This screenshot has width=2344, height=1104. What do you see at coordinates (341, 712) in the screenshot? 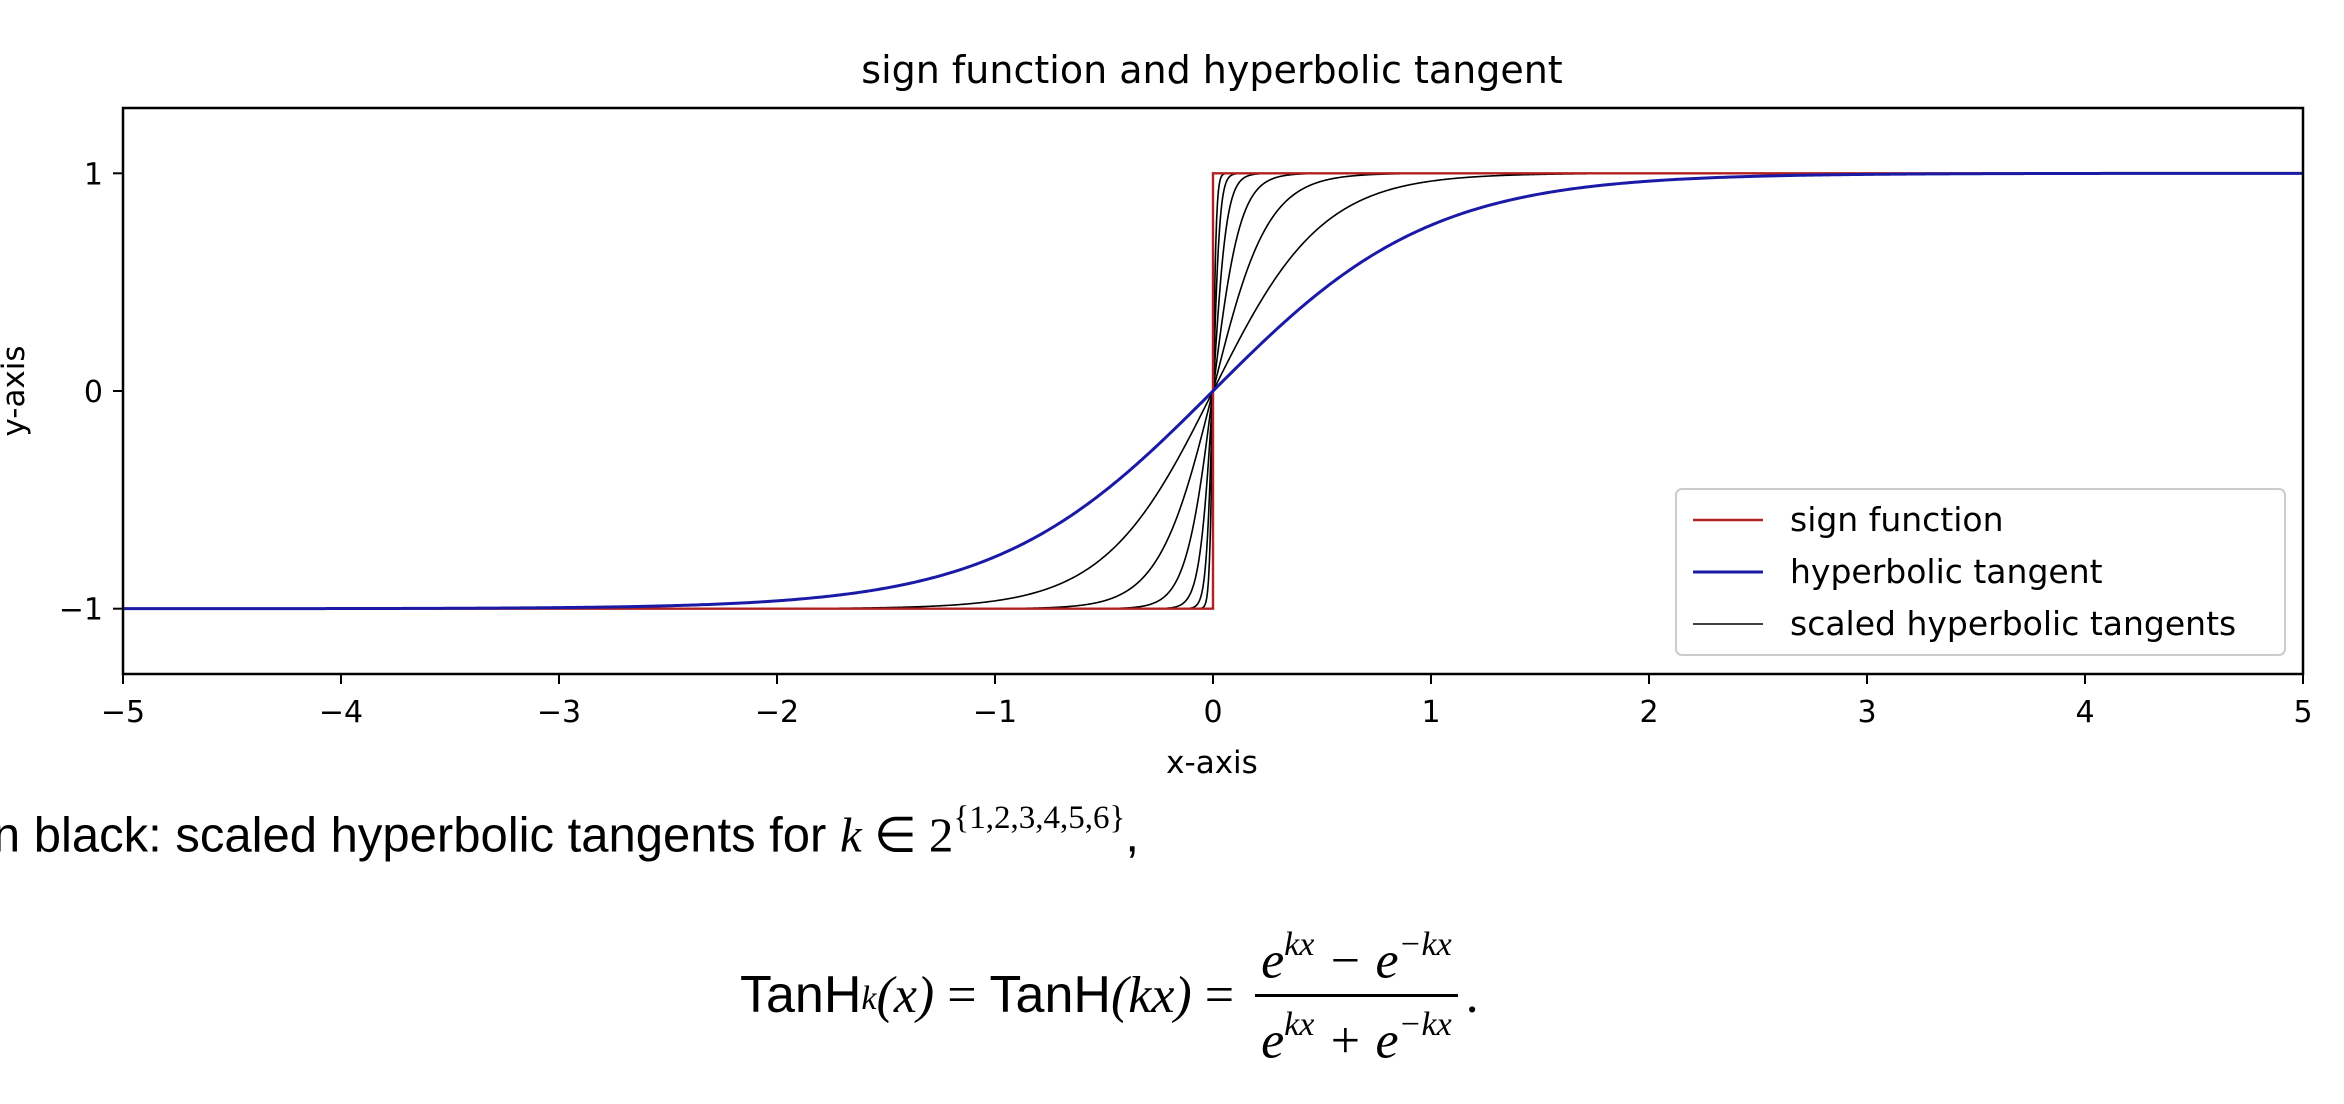
I see `x-tick-label: −4` at bounding box center [341, 712].